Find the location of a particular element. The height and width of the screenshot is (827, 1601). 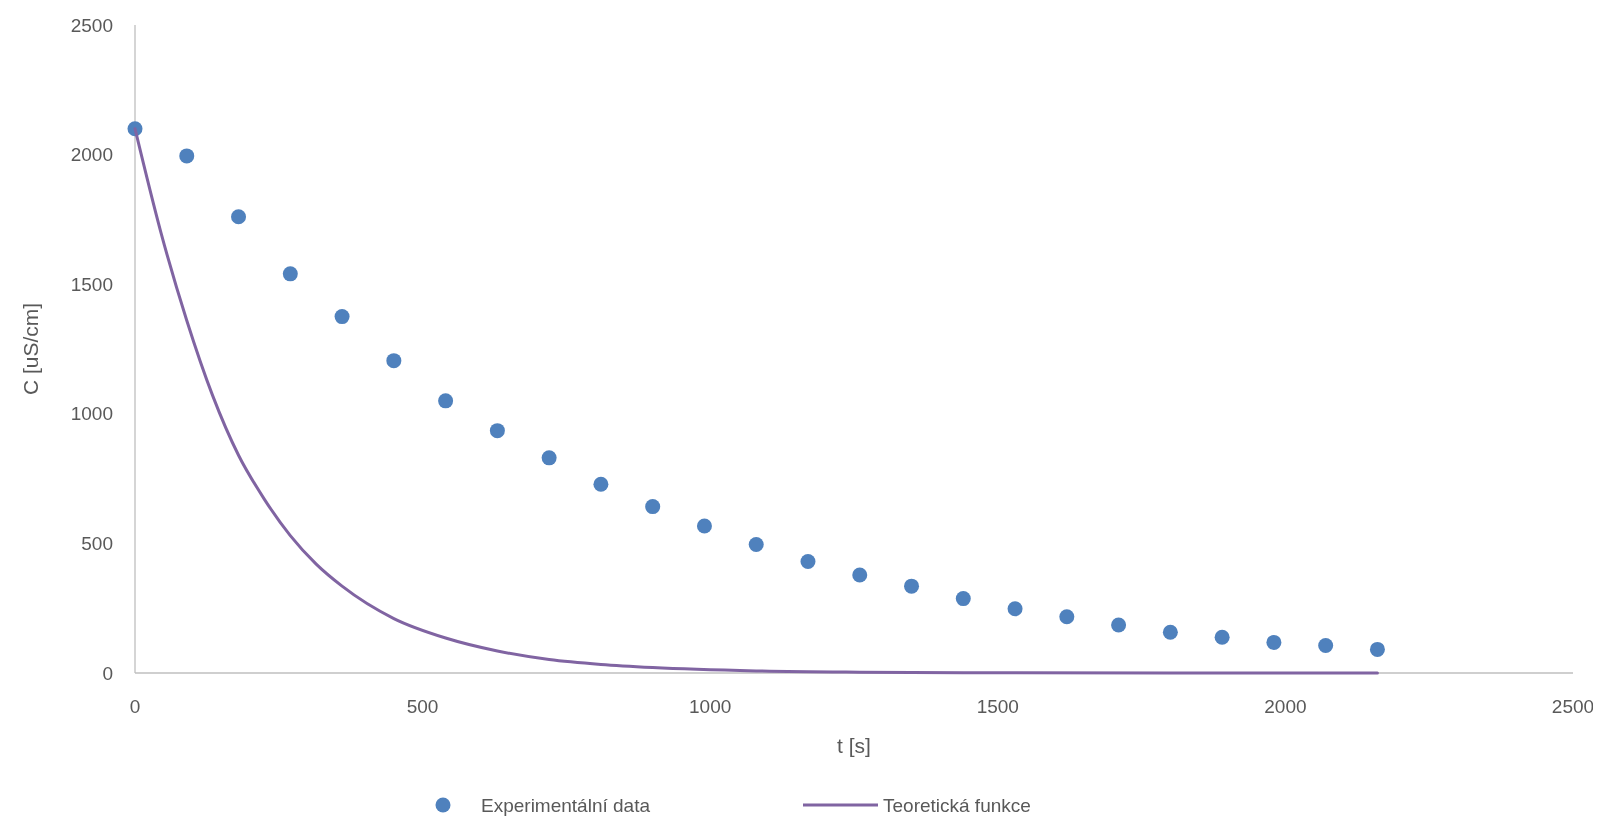

legend-label: Experimentální data is located at coordinates (566, 805).